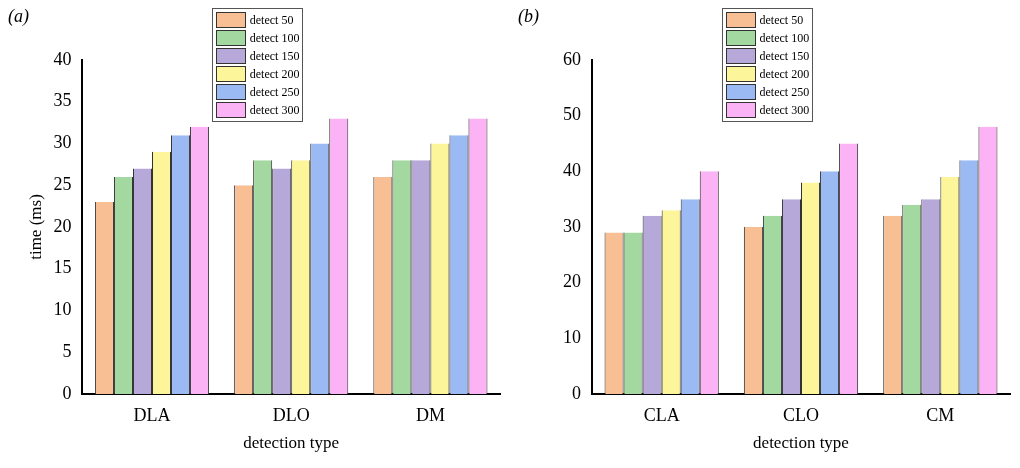 Image resolution: width=1020 pixels, height=468 pixels. What do you see at coordinates (572, 114) in the screenshot?
I see `y-tick-label: 50` at bounding box center [572, 114].